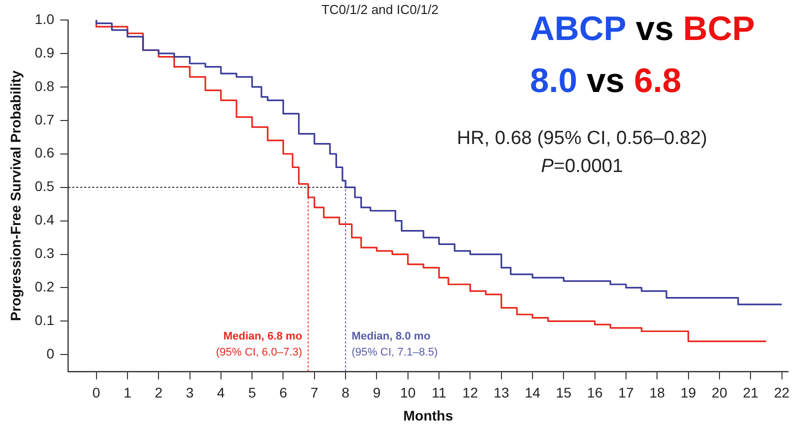 The image size is (800, 425). I want to click on x-axis-title: Months, so click(428, 415).